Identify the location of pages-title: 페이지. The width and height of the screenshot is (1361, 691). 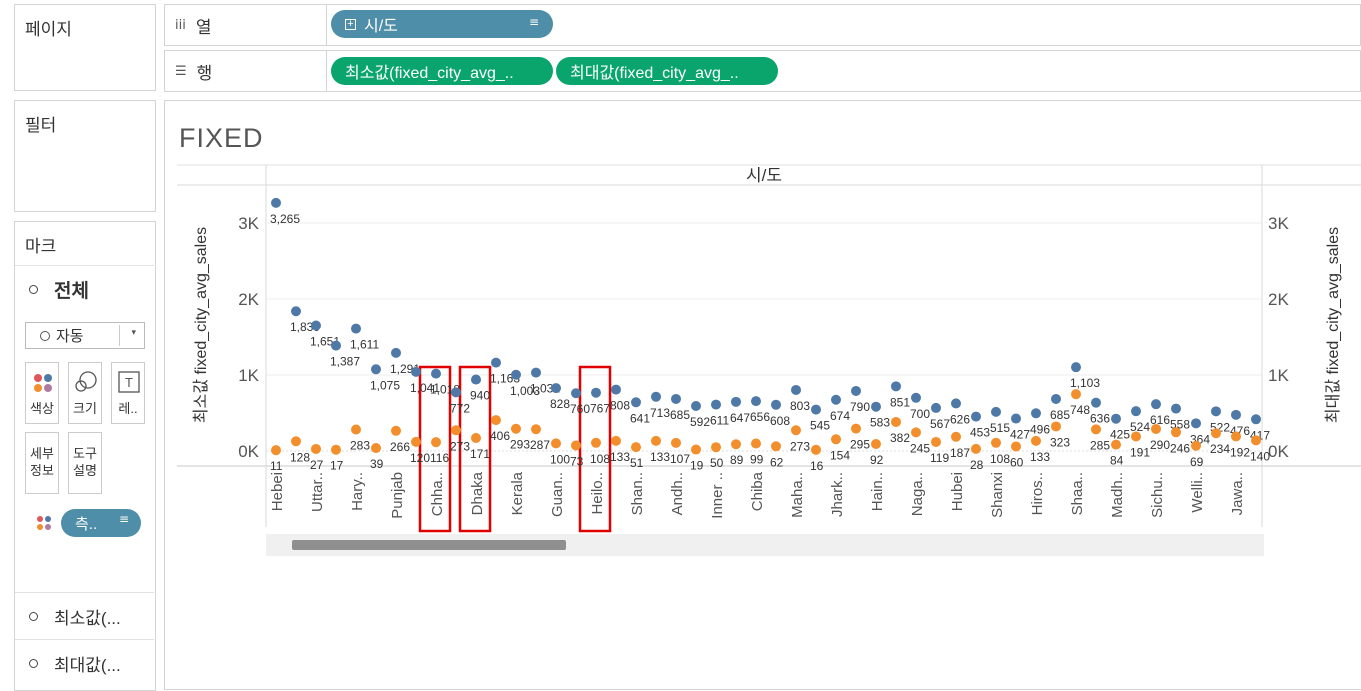
(48, 29).